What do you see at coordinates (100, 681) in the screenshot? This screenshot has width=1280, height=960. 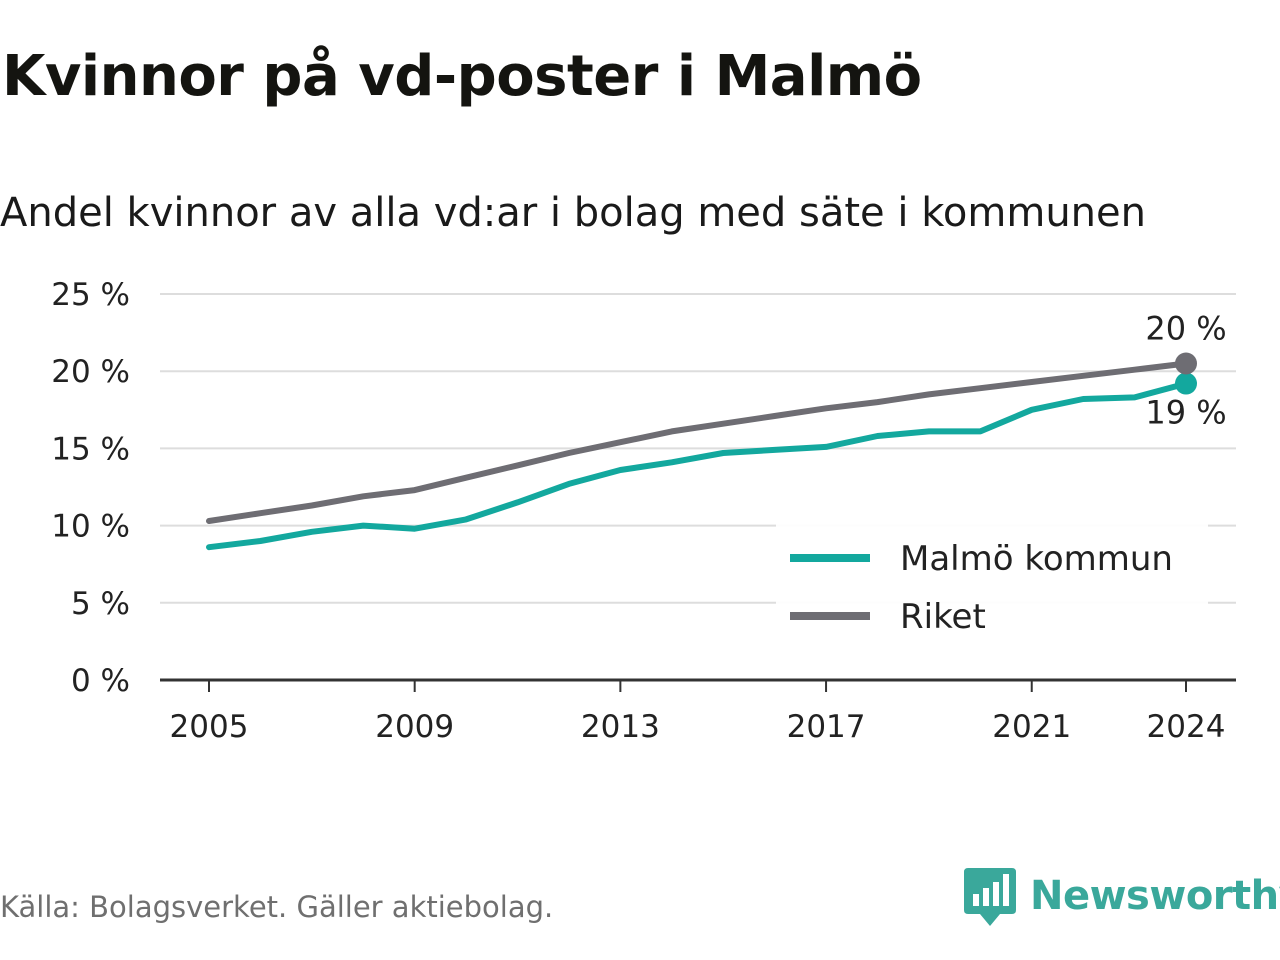 I see `y-tick-label: 0 %` at bounding box center [100, 681].